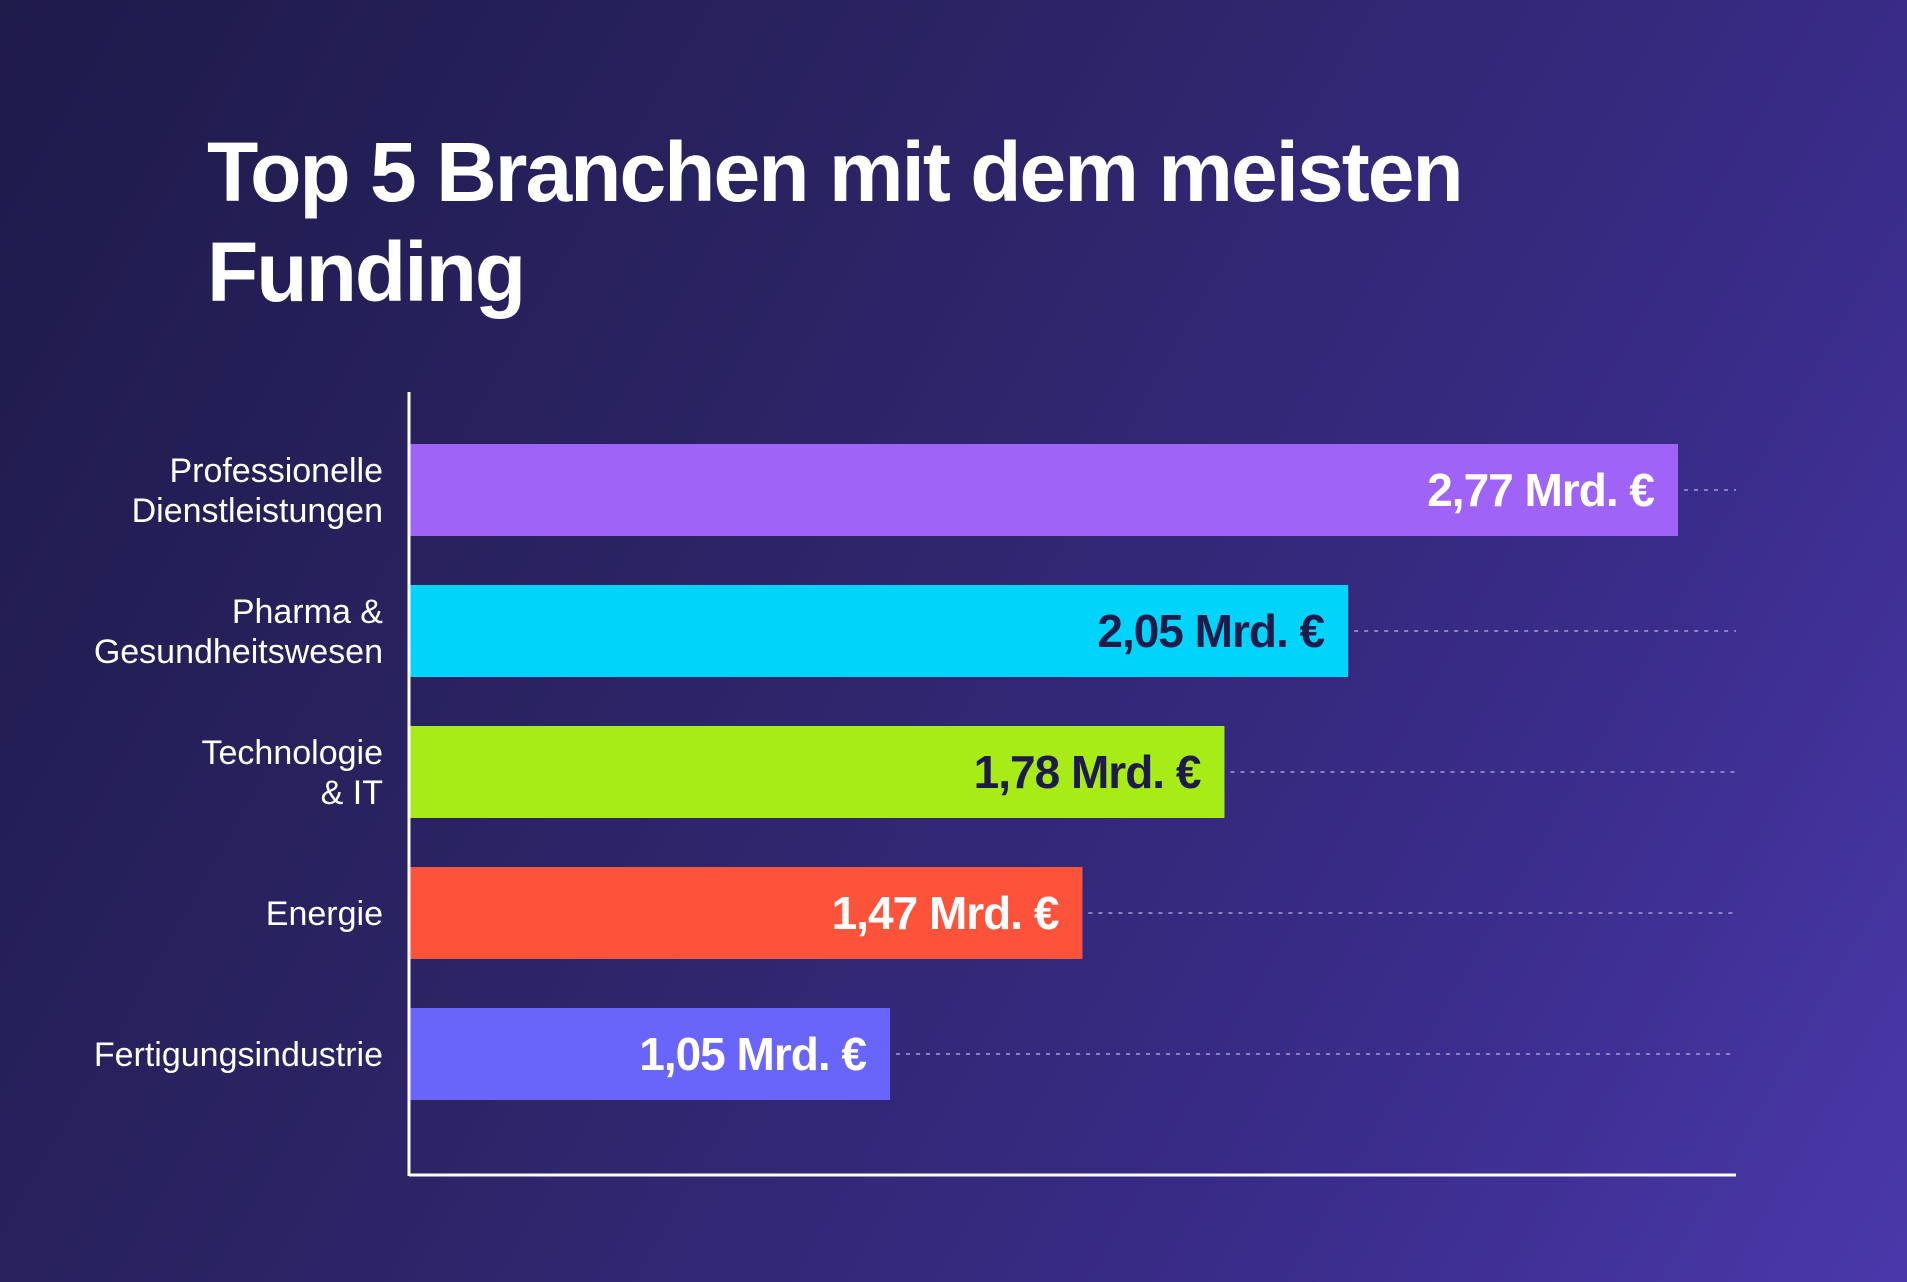 The width and height of the screenshot is (1907, 1282). I want to click on value-label: 2,05 Mrd. €, so click(1210, 631).